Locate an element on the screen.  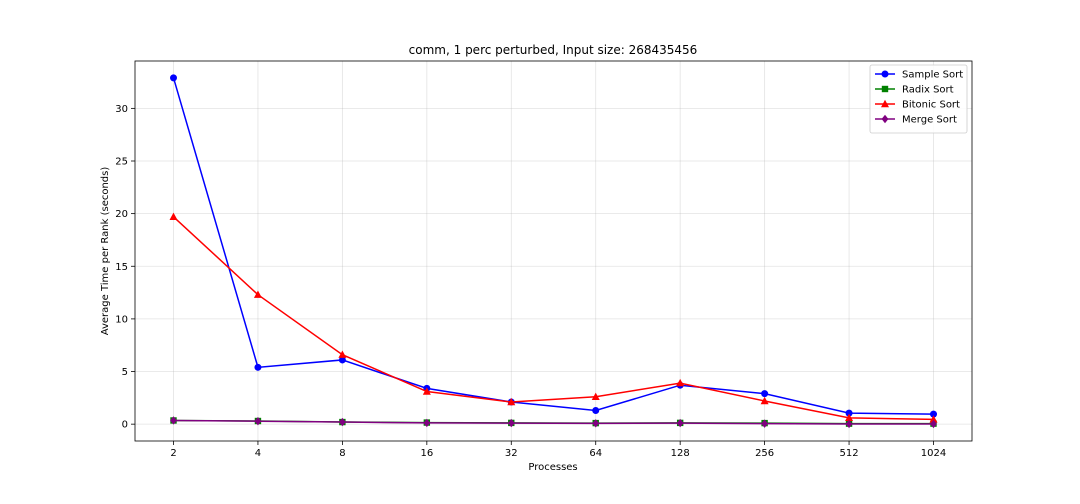
series-merge-sort is located at coordinates (553, 422).